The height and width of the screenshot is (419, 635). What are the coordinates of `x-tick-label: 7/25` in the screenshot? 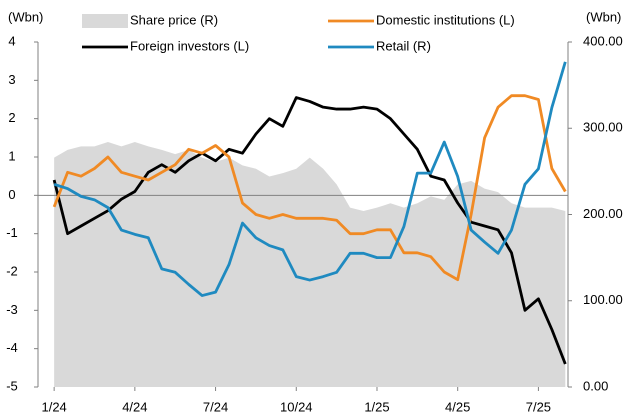 It's located at (538, 406).